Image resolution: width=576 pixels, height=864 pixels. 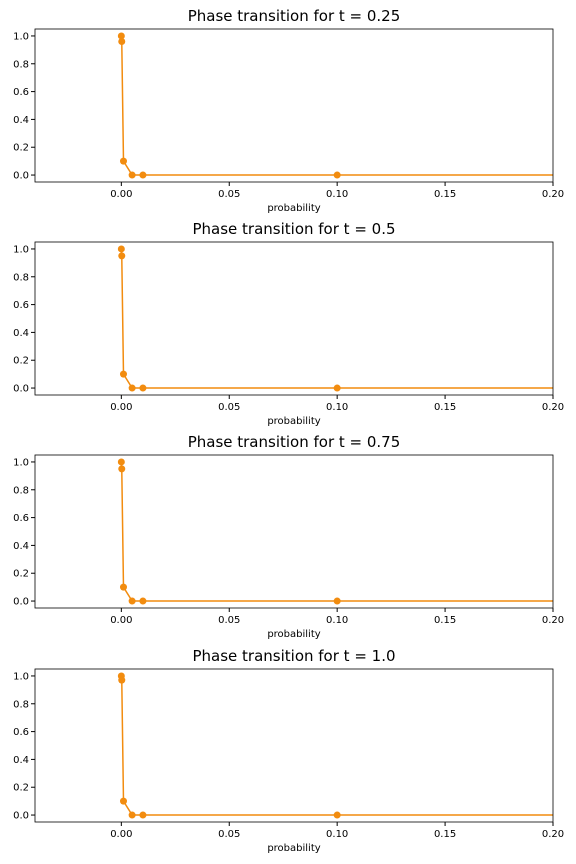 I want to click on chart-title: Phase transition for t = 1.0, so click(x=293, y=656).